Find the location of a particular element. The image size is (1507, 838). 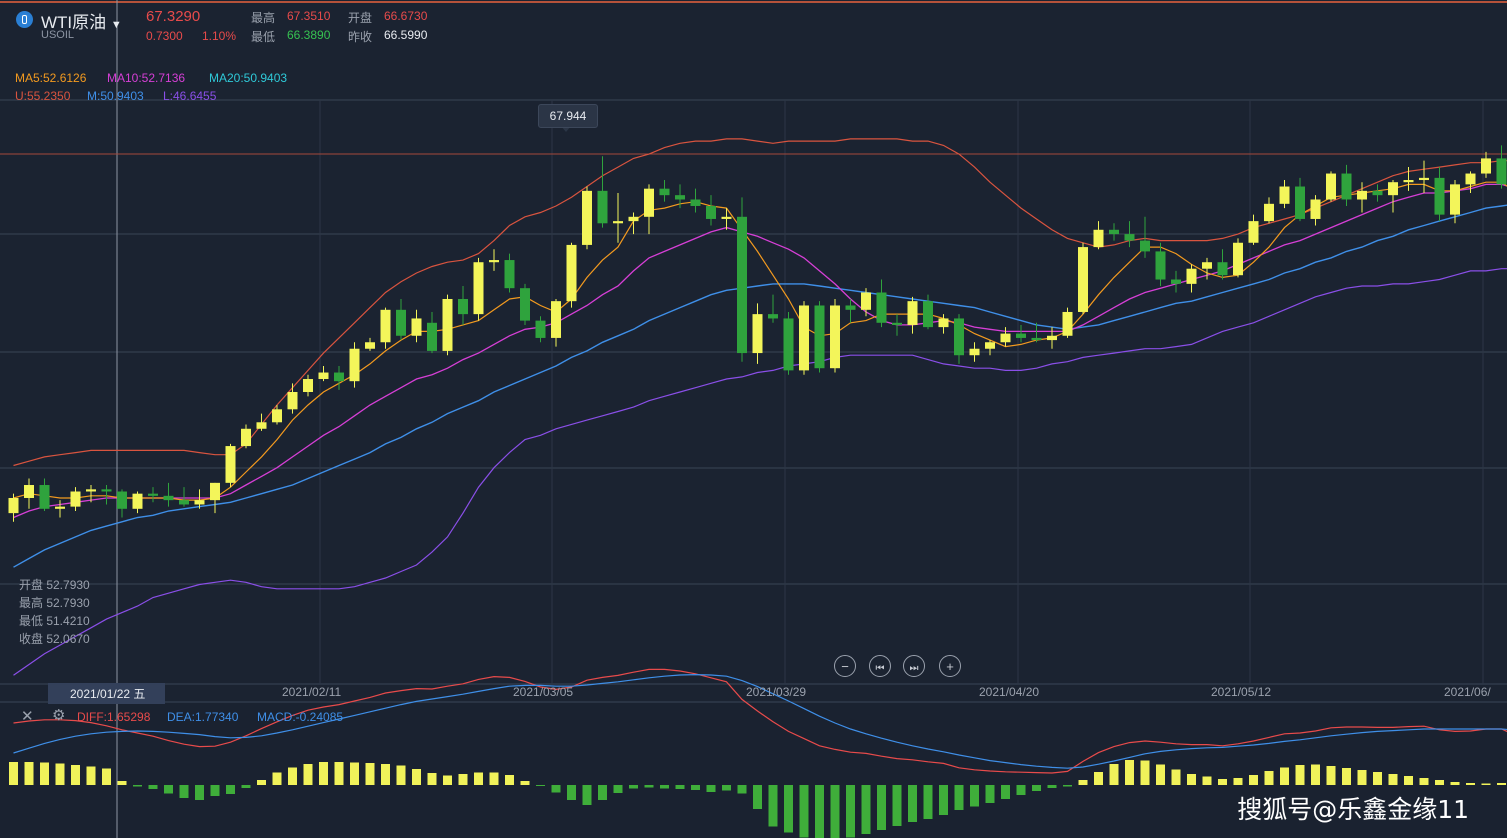

close-icon: ✕ is located at coordinates (27, 716).